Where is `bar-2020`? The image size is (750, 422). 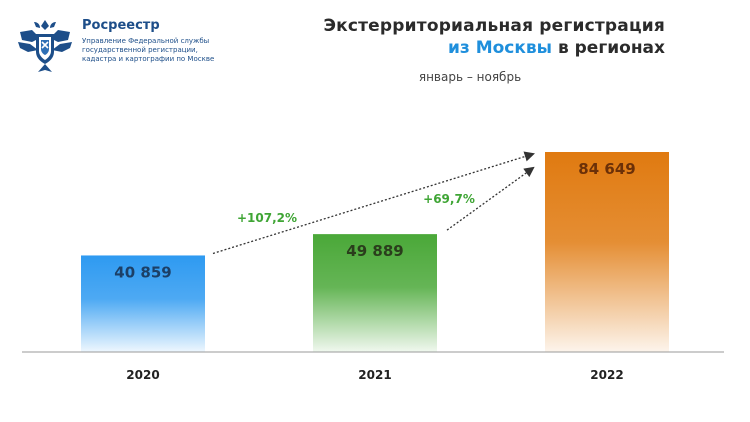
bar-2020 is located at coordinates (143, 303).